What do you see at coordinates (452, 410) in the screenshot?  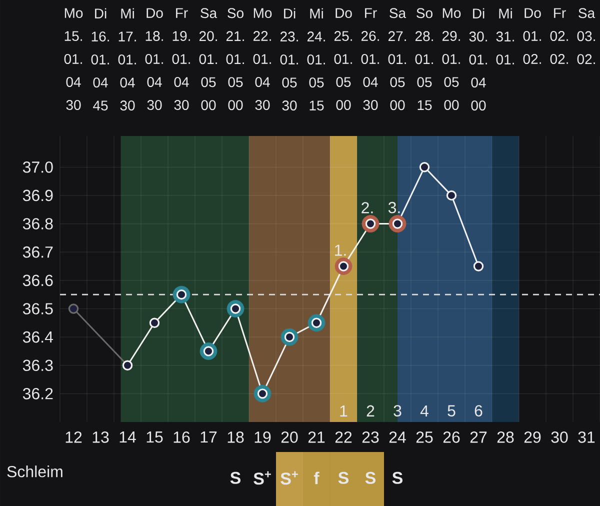 I see `annotation: 5` at bounding box center [452, 410].